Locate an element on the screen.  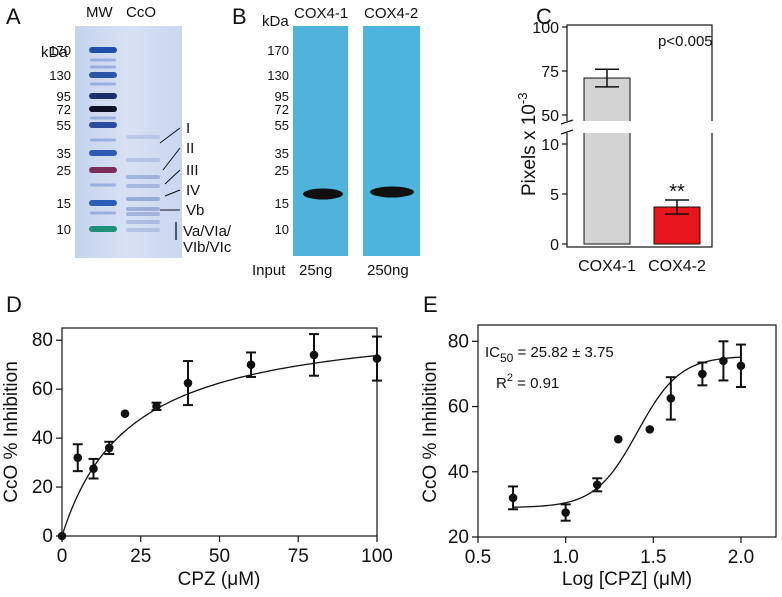
mw-marker-b-95: 95 is located at coordinates (282, 96).